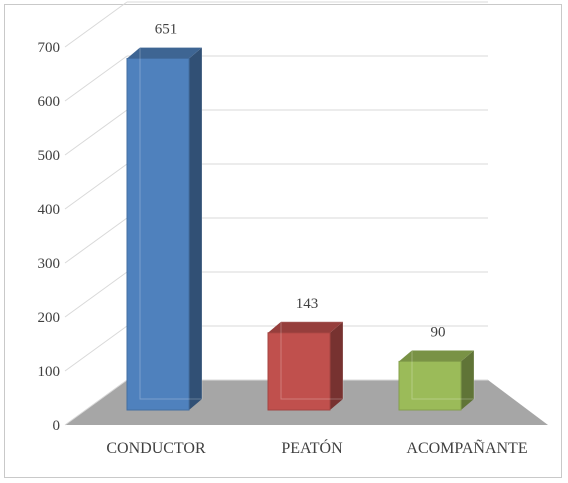 The width and height of the screenshot is (568, 483). What do you see at coordinates (166, 29) in the screenshot?
I see `data-label: 651` at bounding box center [166, 29].